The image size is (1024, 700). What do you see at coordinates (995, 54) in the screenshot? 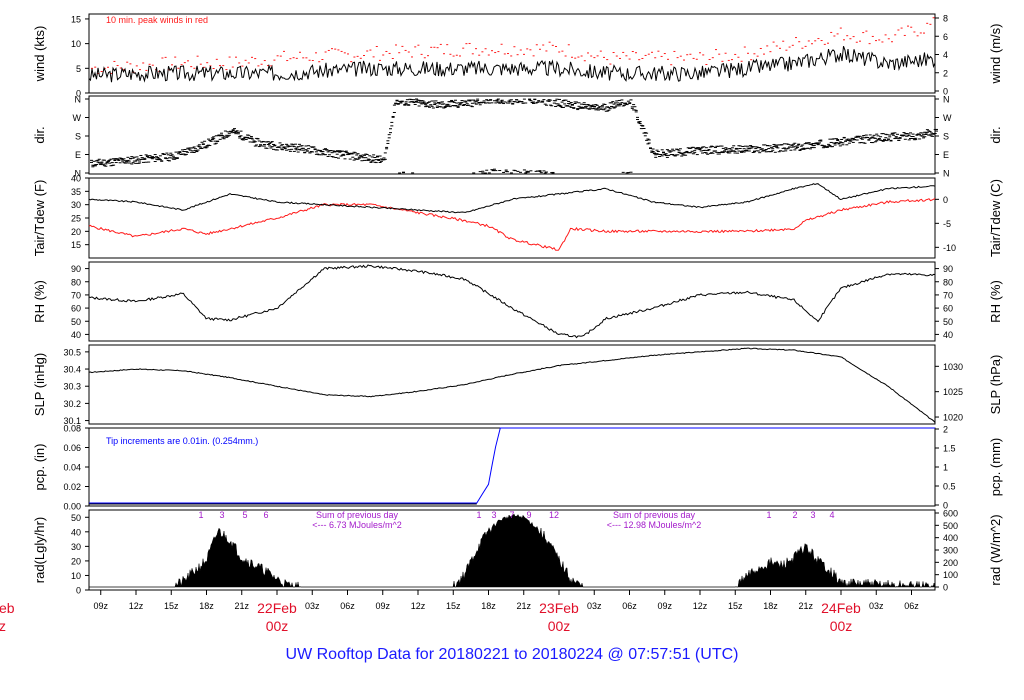
I see `wind-ylabel-right: wind (m/s)` at bounding box center [995, 54].